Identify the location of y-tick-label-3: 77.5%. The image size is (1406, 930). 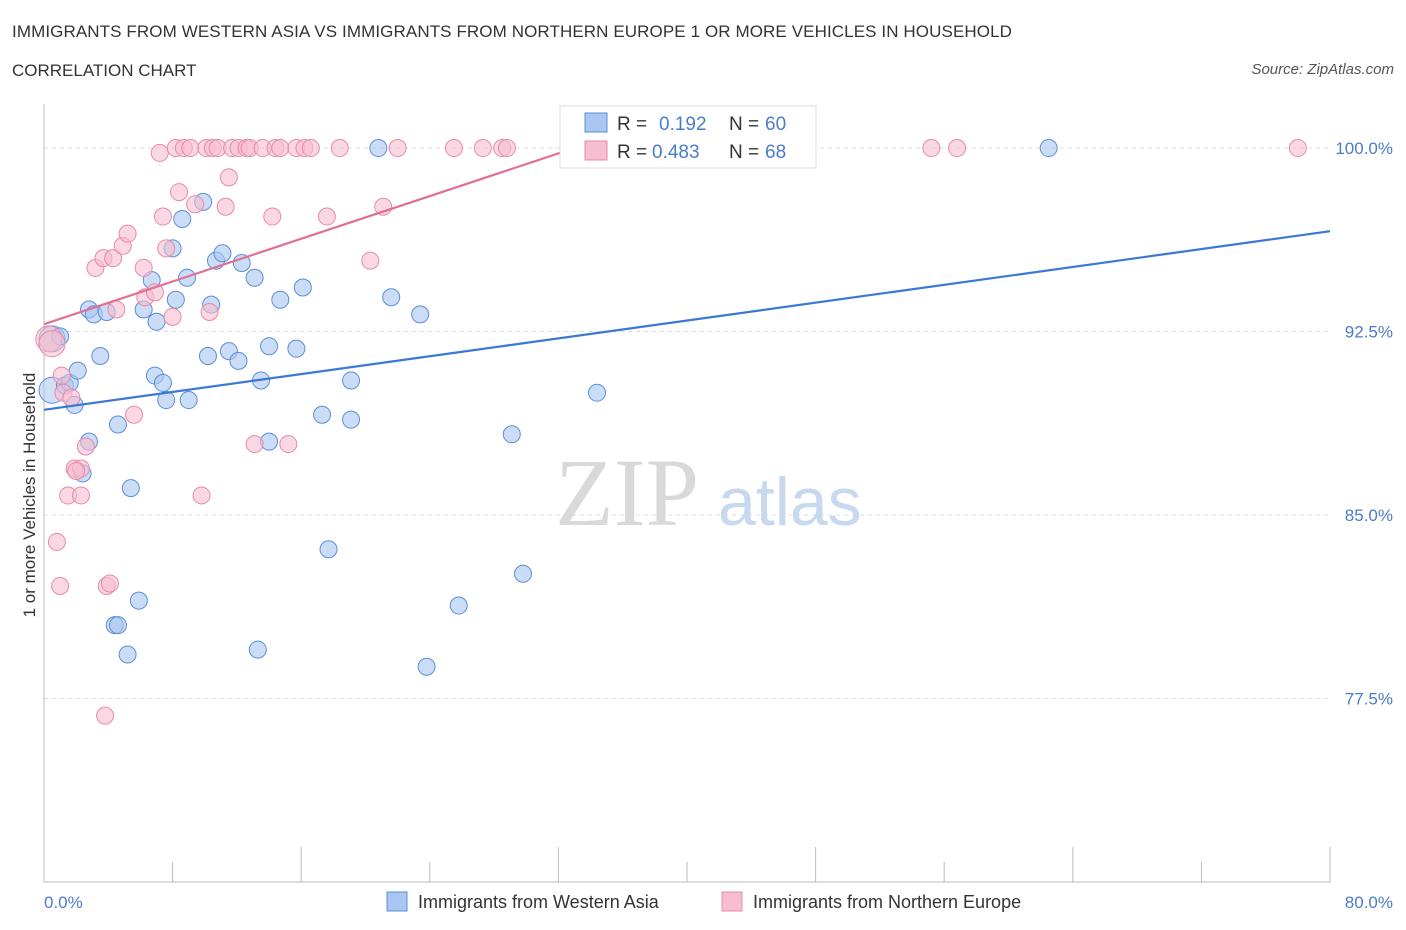
(1369, 699).